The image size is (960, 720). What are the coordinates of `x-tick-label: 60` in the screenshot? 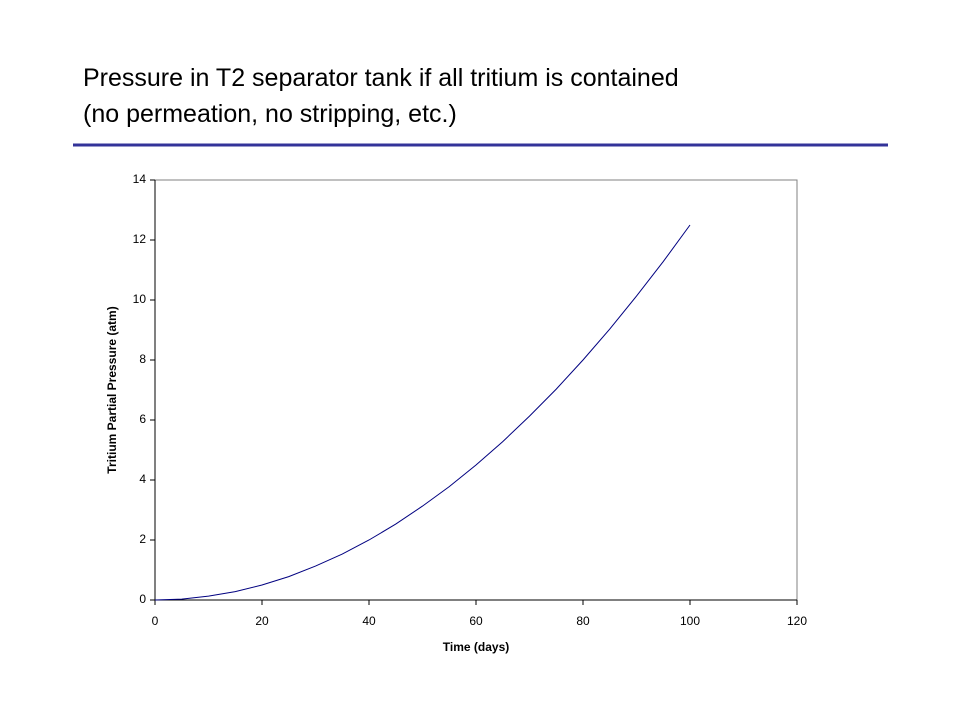 It's located at (476, 621).